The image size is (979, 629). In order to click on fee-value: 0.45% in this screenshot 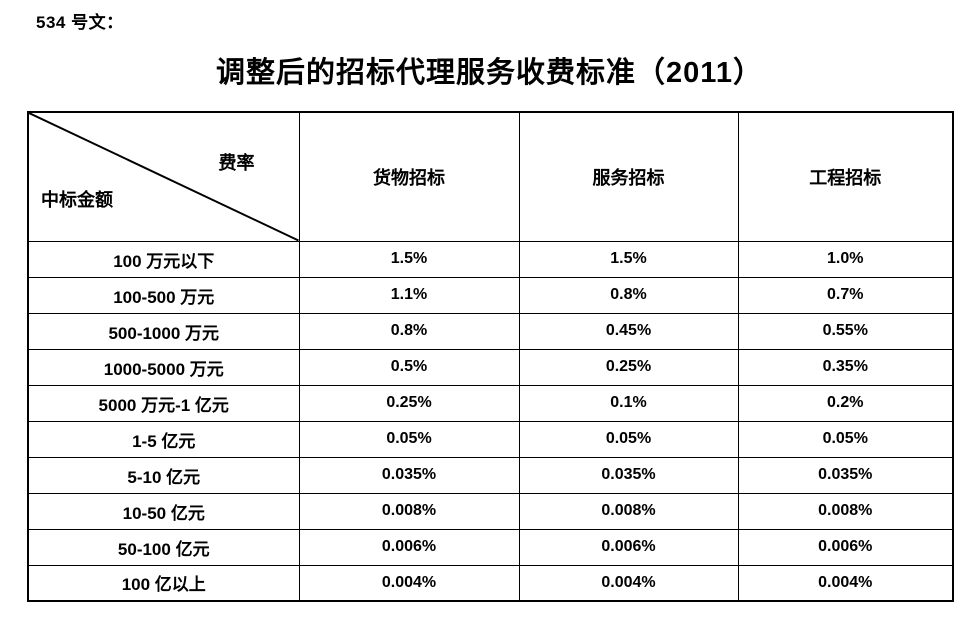, I will do `click(628, 331)`.